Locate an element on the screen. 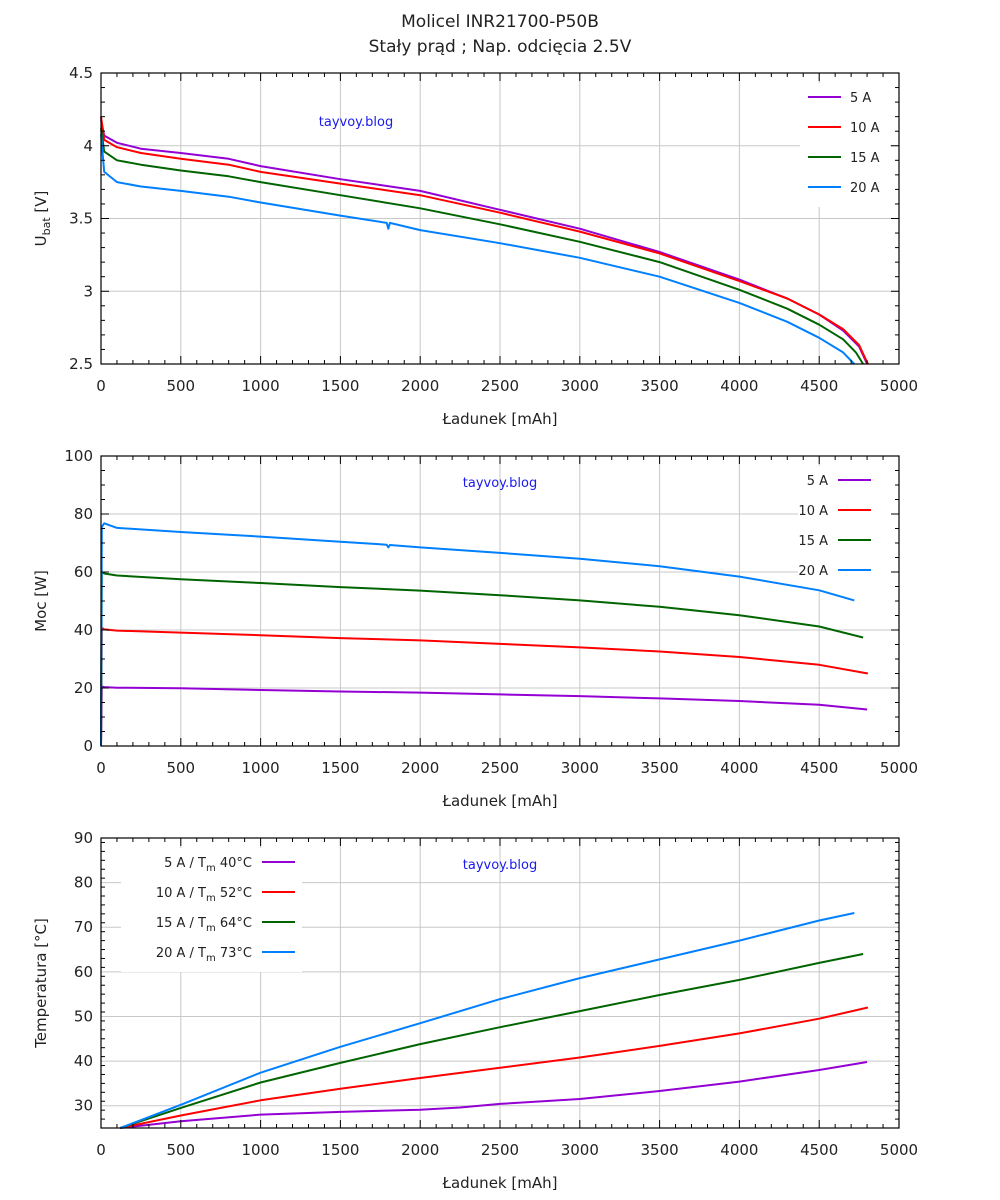  legend-label: 10 A is located at coordinates (865, 128).